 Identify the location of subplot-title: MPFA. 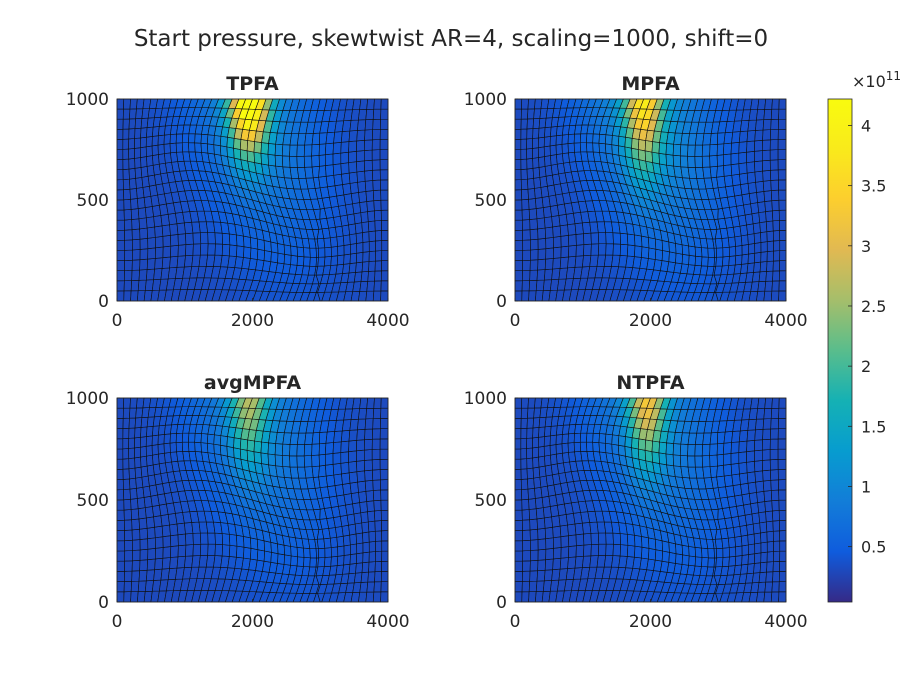
(650, 84).